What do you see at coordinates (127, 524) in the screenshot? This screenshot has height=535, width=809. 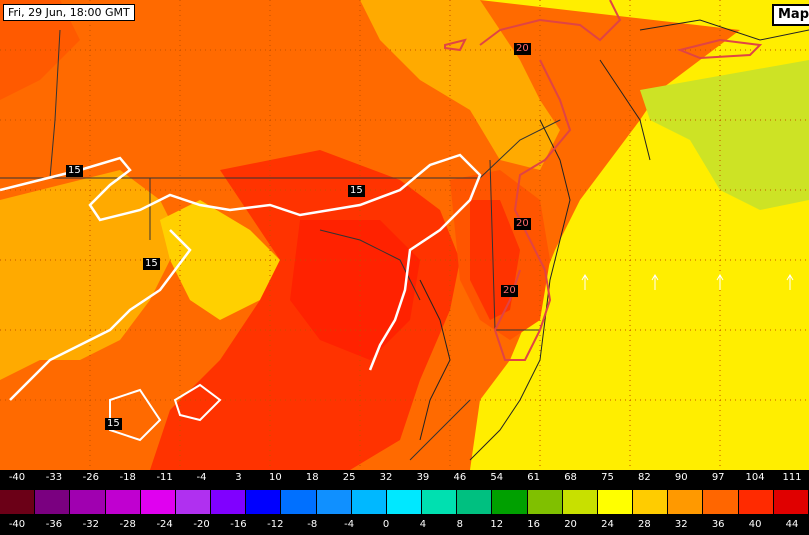 I see `celsius-tick-label: -28` at bounding box center [127, 524].